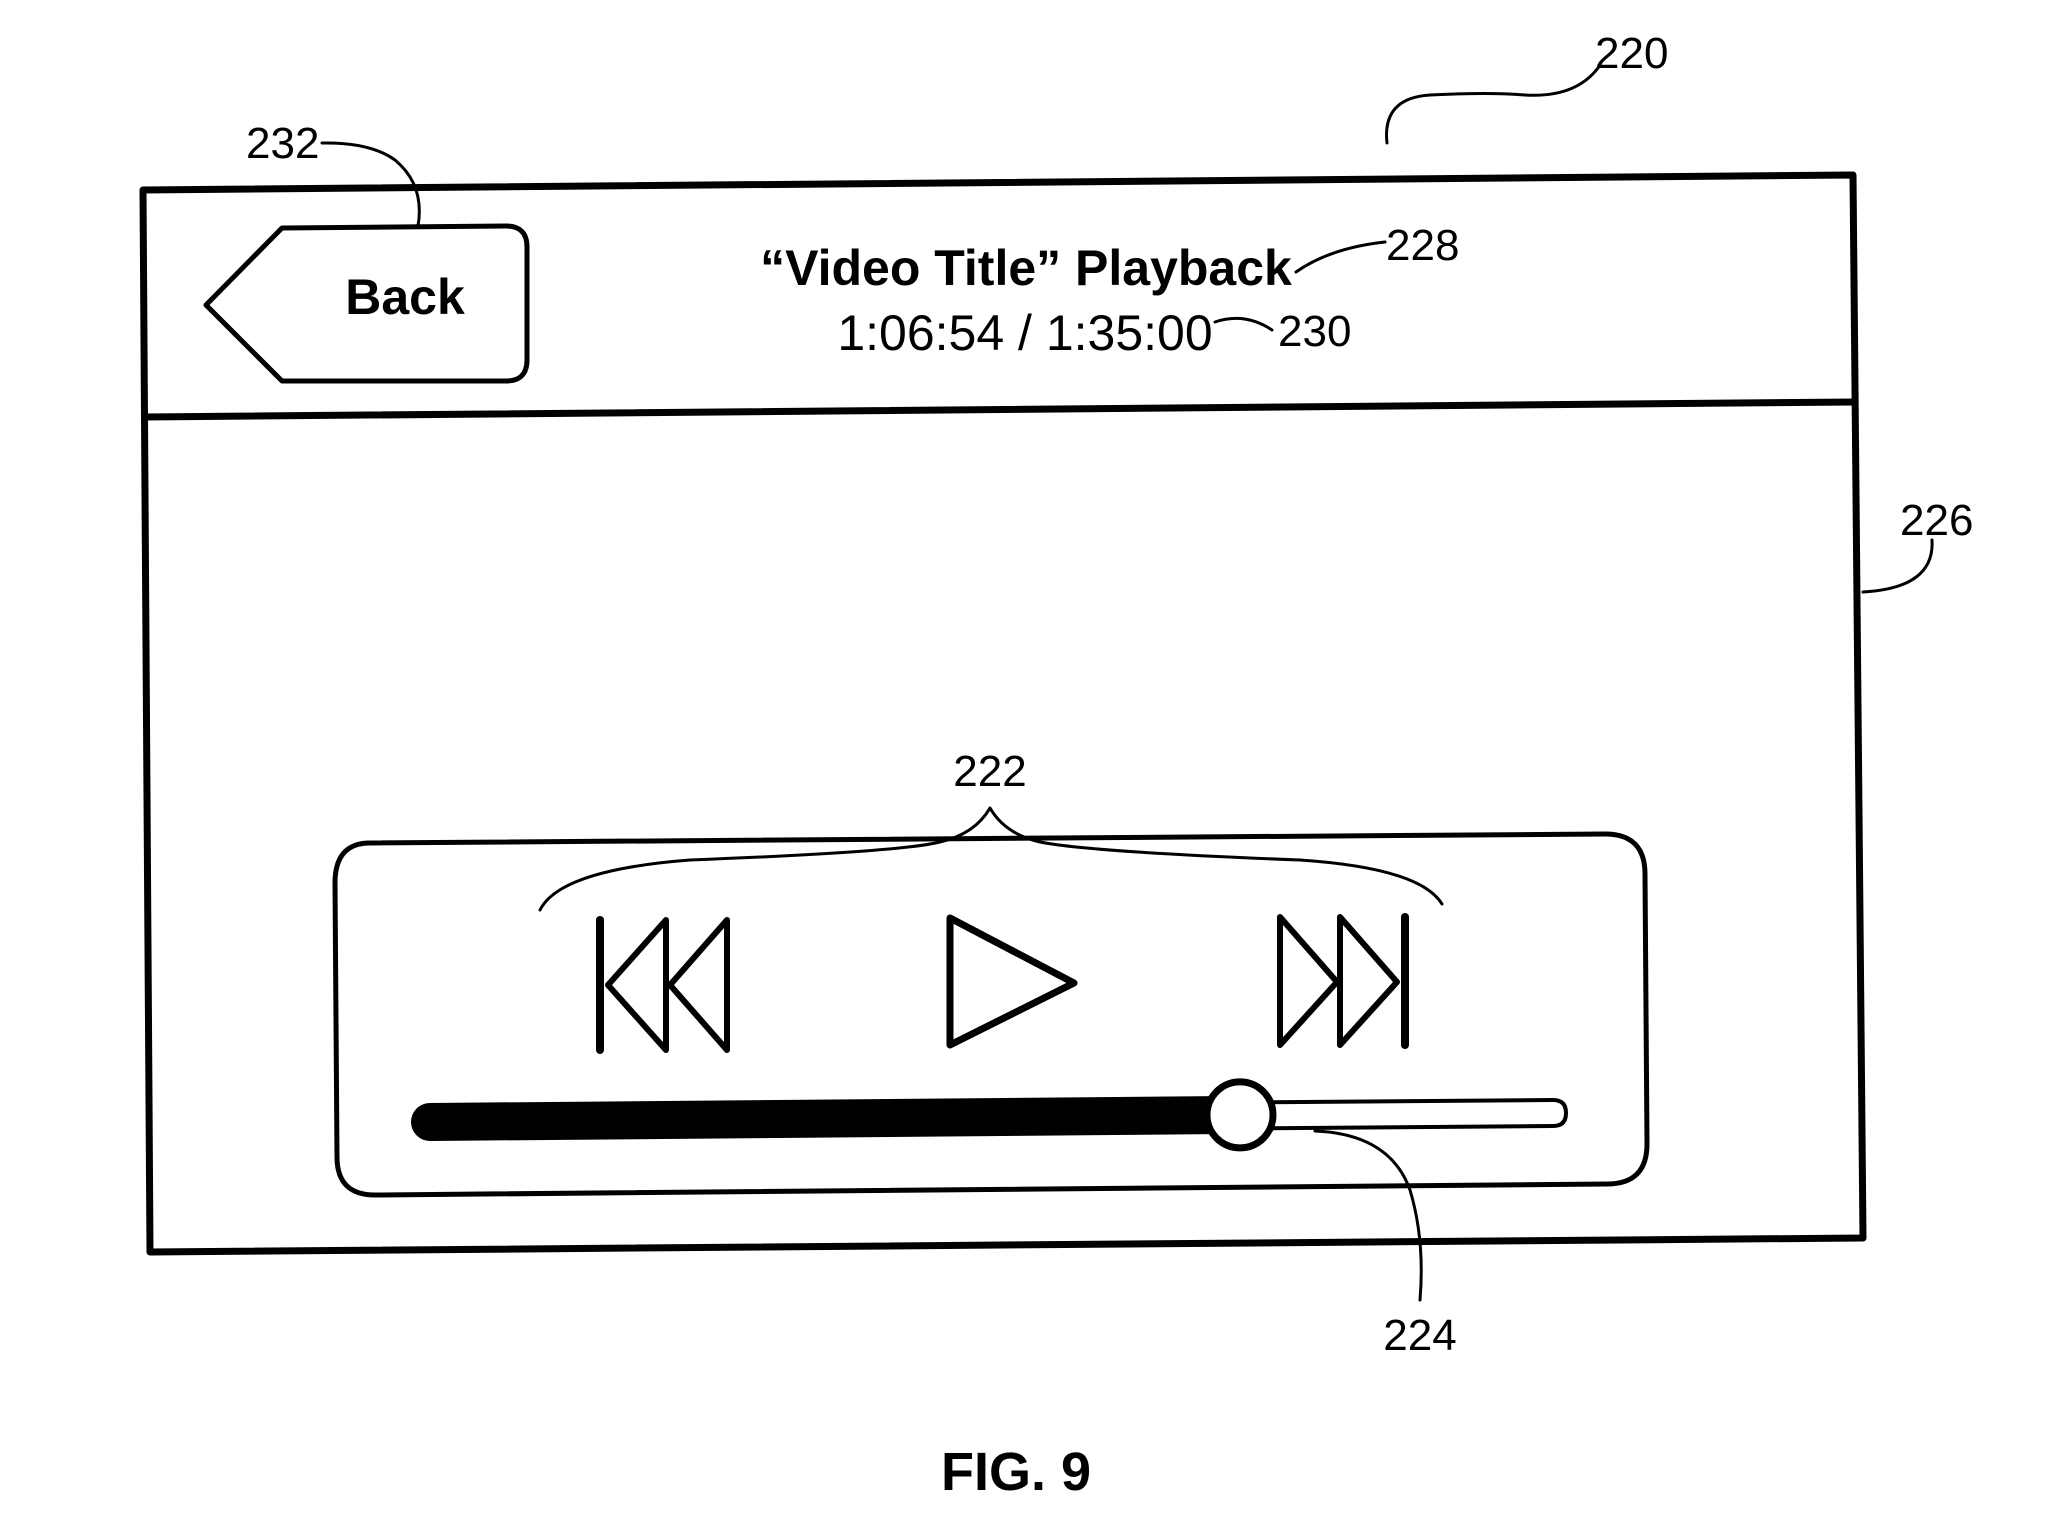 The width and height of the screenshot is (2066, 1518). Describe the element at coordinates (1024, 333) in the screenshot. I see `playback-time: 1:06:54 / 1:35:00` at that location.